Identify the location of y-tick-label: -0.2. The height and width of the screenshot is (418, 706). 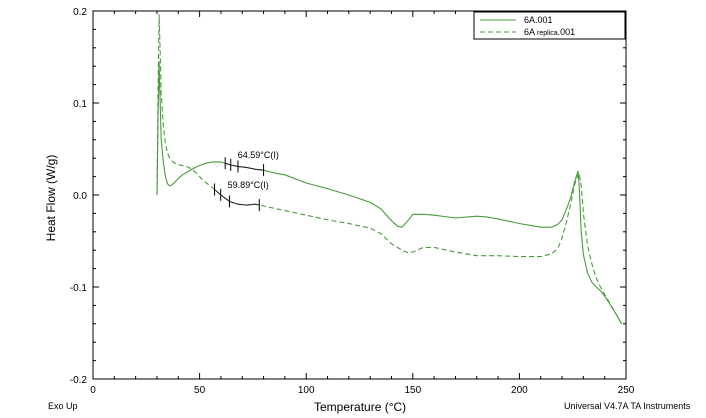
(79, 380).